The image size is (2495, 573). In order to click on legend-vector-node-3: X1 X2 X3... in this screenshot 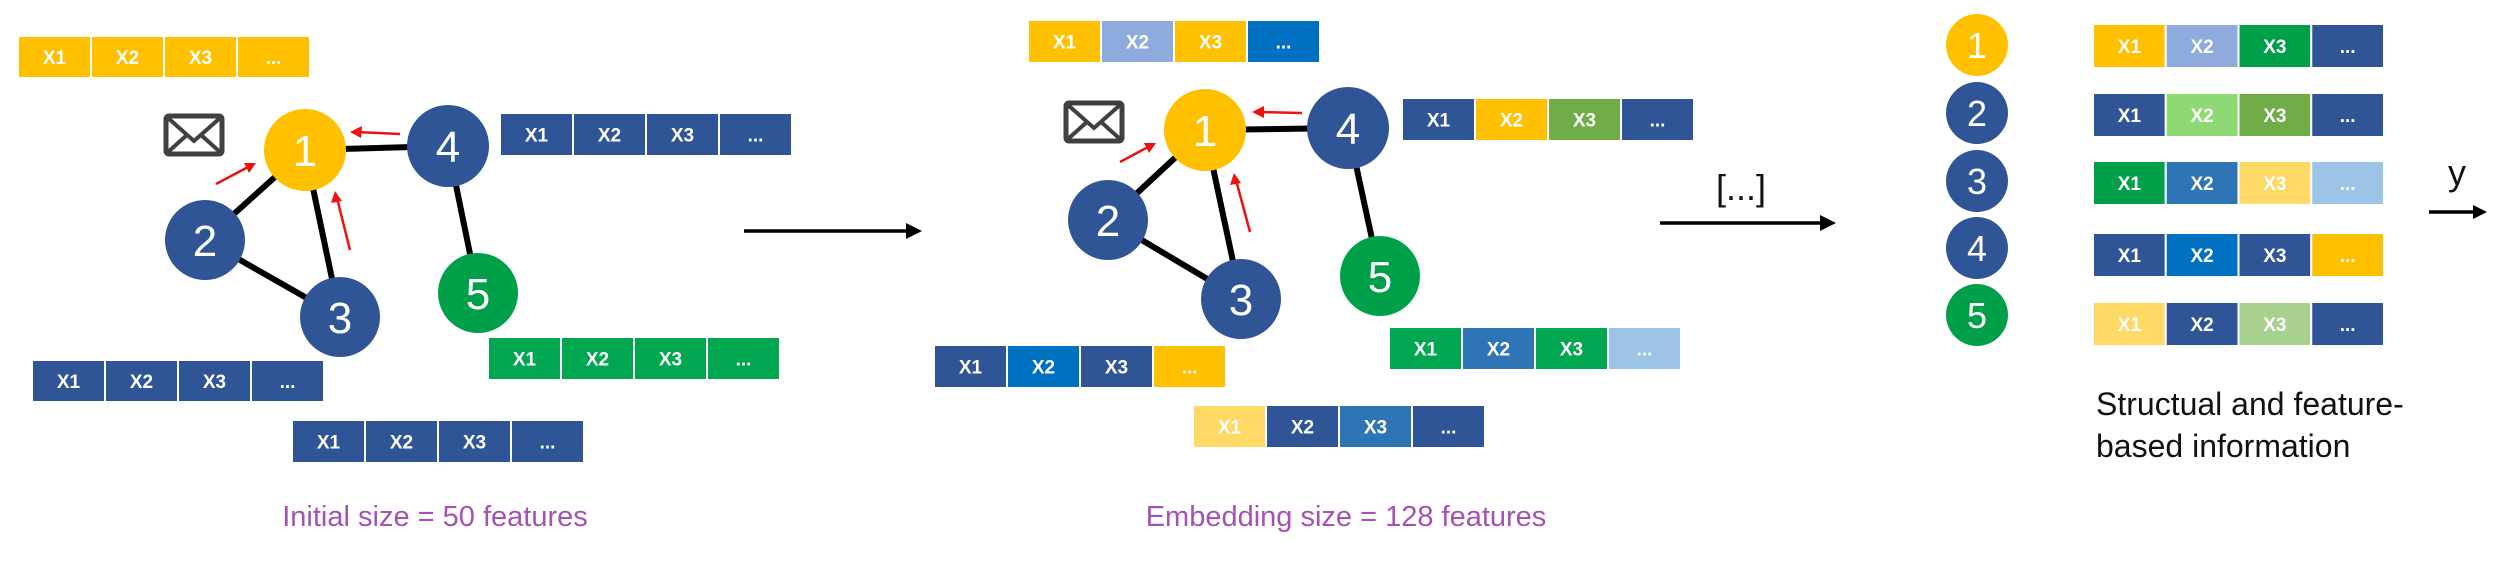, I will do `click(2238, 183)`.